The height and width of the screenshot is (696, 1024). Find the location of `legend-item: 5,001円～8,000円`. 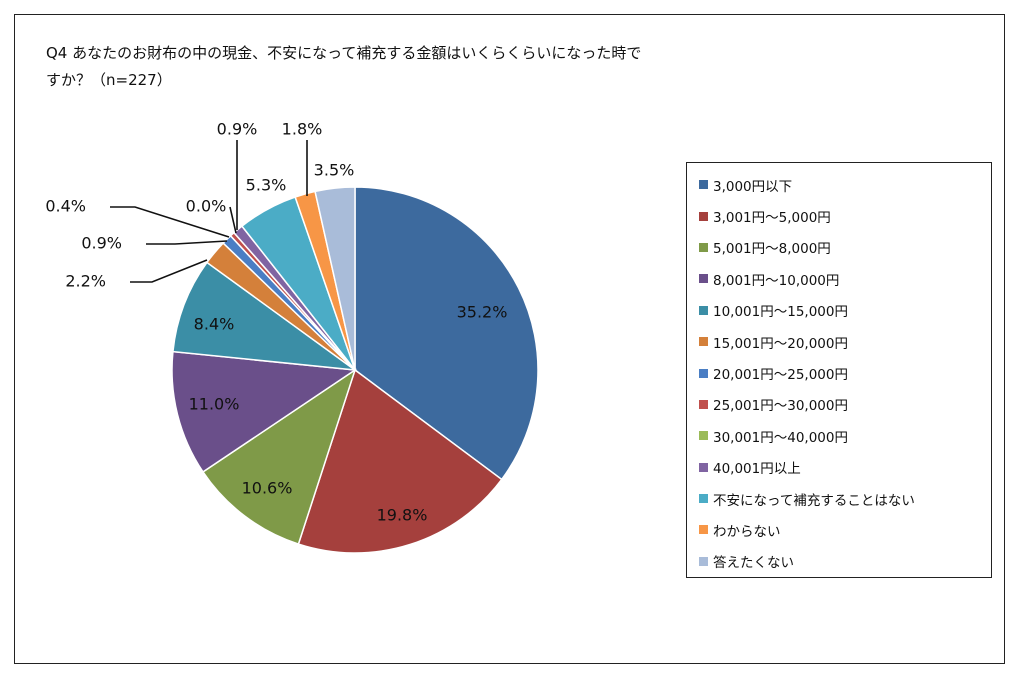

legend-item: 5,001円～8,000円 is located at coordinates (845, 247).